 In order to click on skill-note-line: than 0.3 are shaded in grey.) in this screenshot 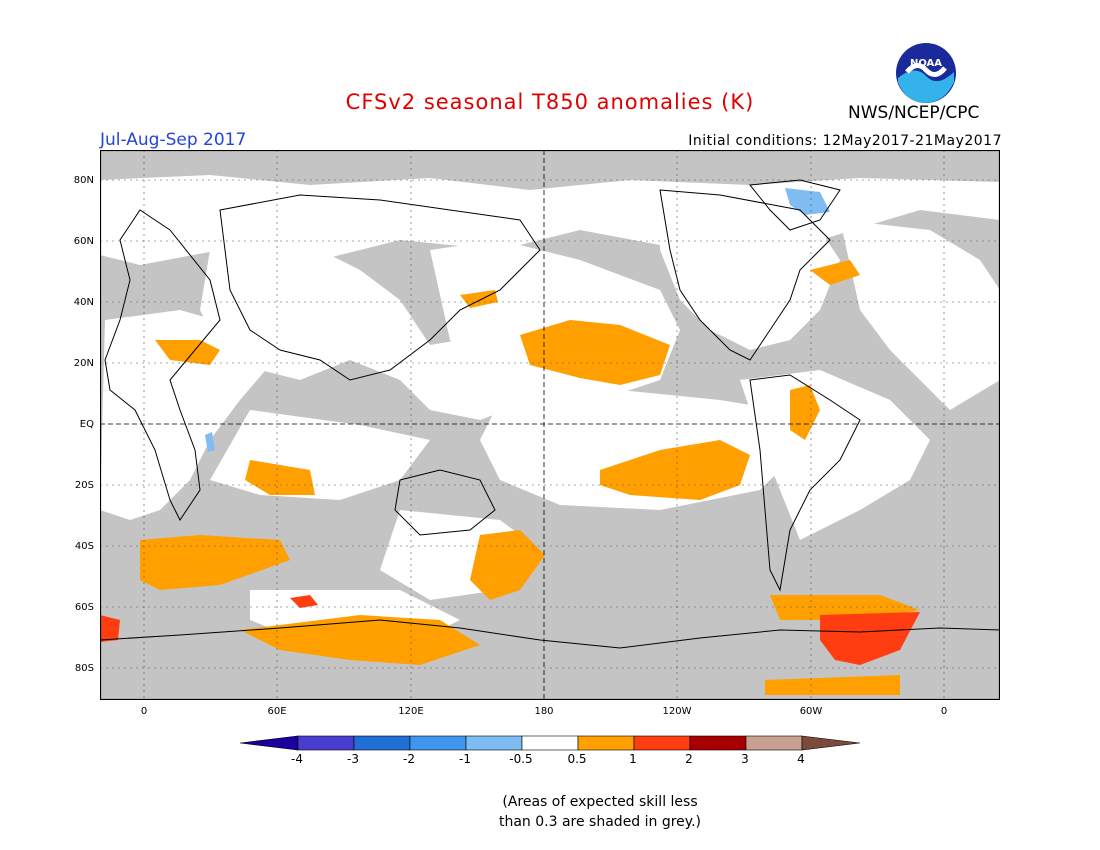, I will do `click(599, 822)`.